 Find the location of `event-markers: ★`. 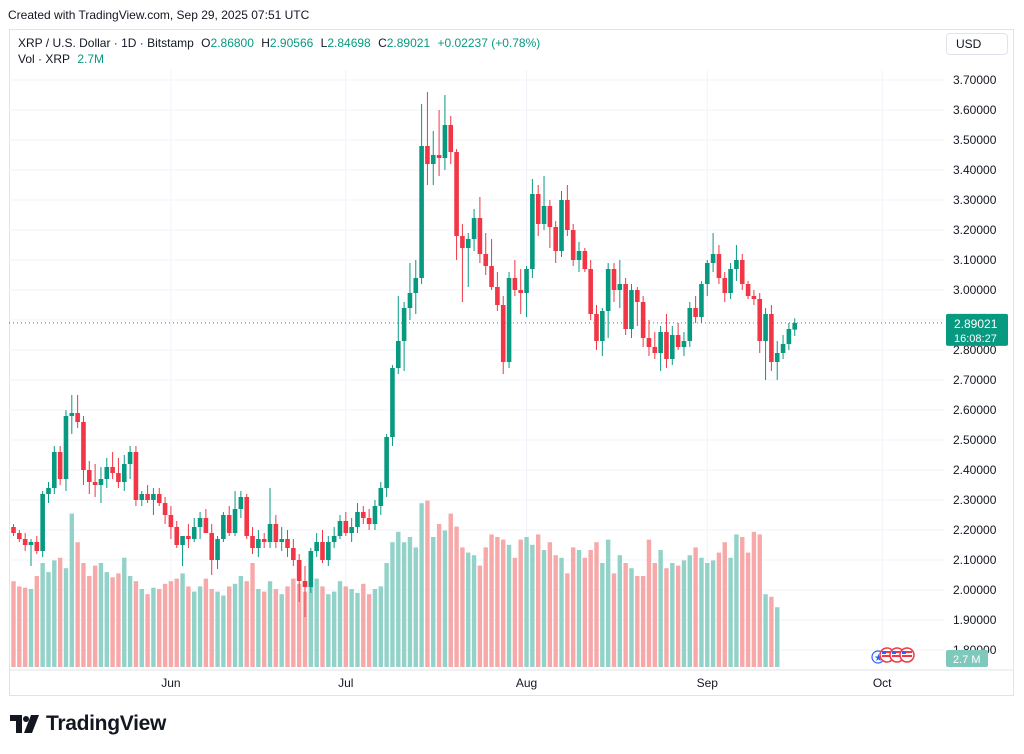

event-markers: ★ is located at coordinates (893, 655).